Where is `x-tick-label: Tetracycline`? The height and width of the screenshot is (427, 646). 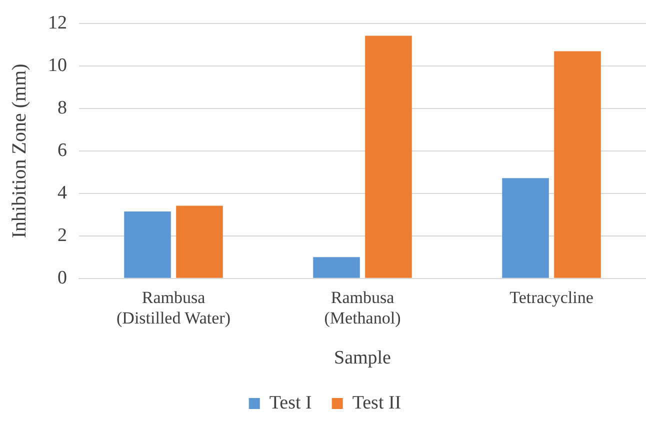 x-tick-label: Tetracycline is located at coordinates (552, 298).